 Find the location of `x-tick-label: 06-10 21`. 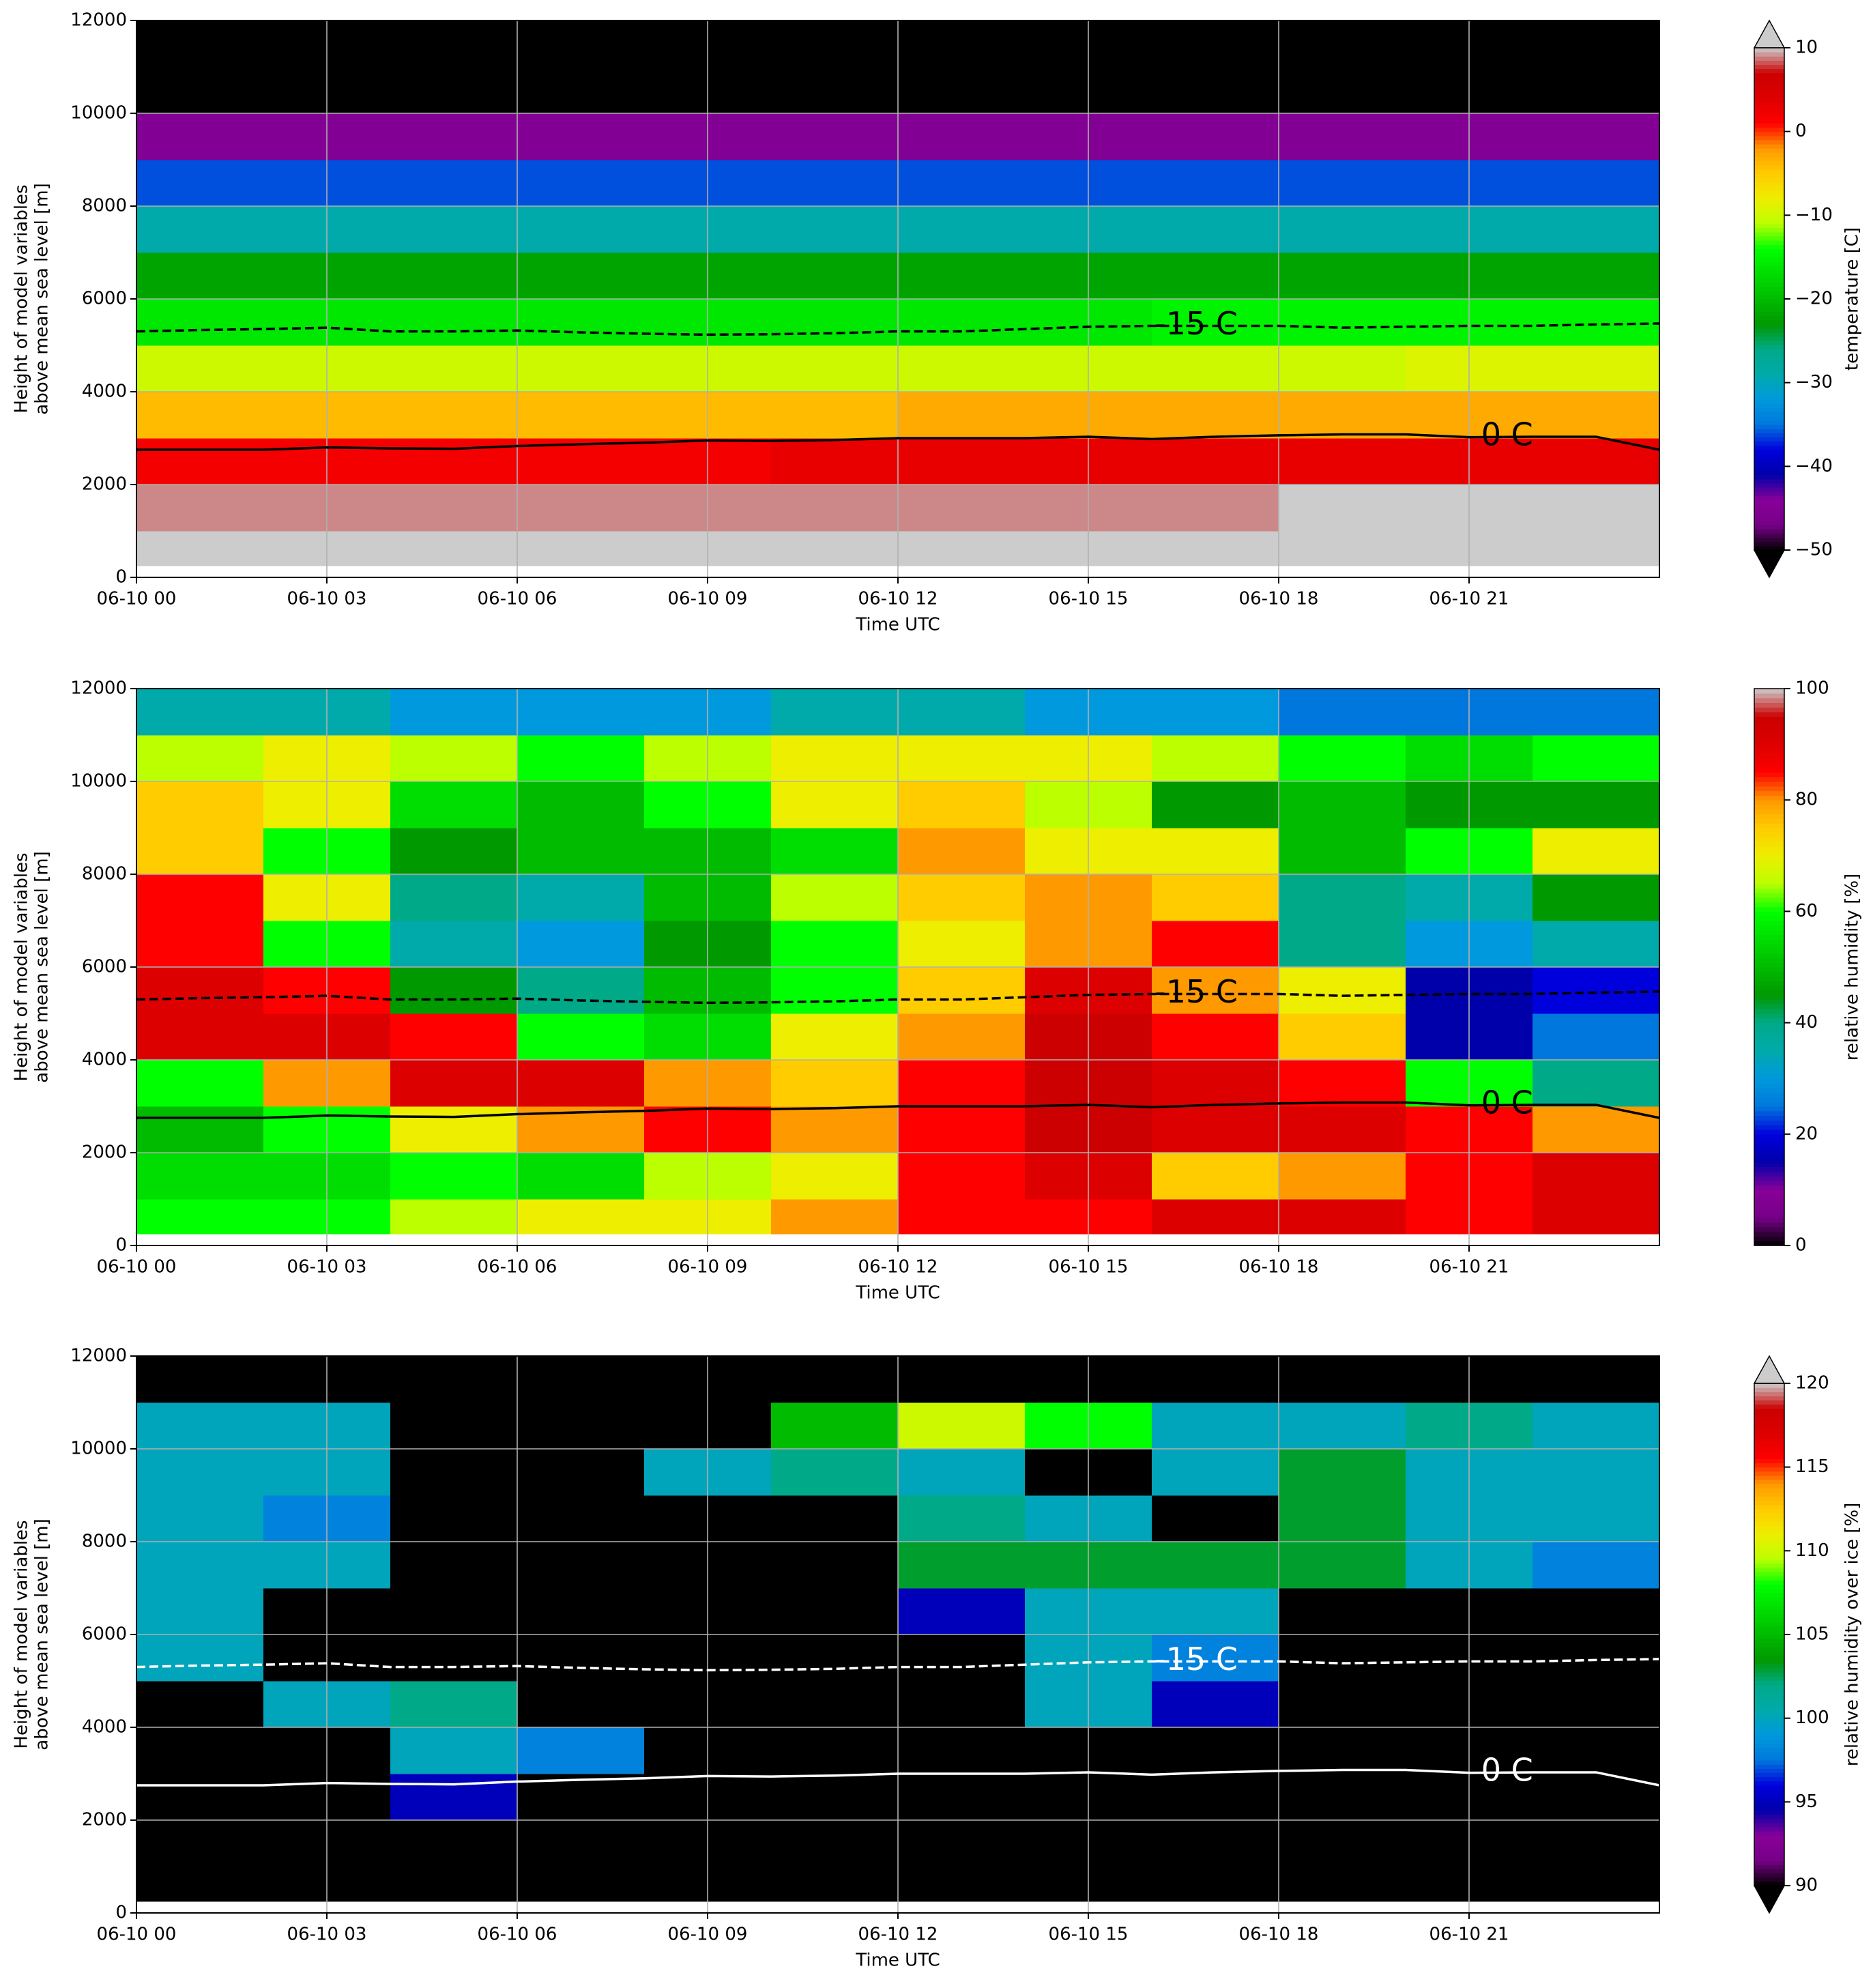

x-tick-label: 06-10 21 is located at coordinates (1469, 1935).